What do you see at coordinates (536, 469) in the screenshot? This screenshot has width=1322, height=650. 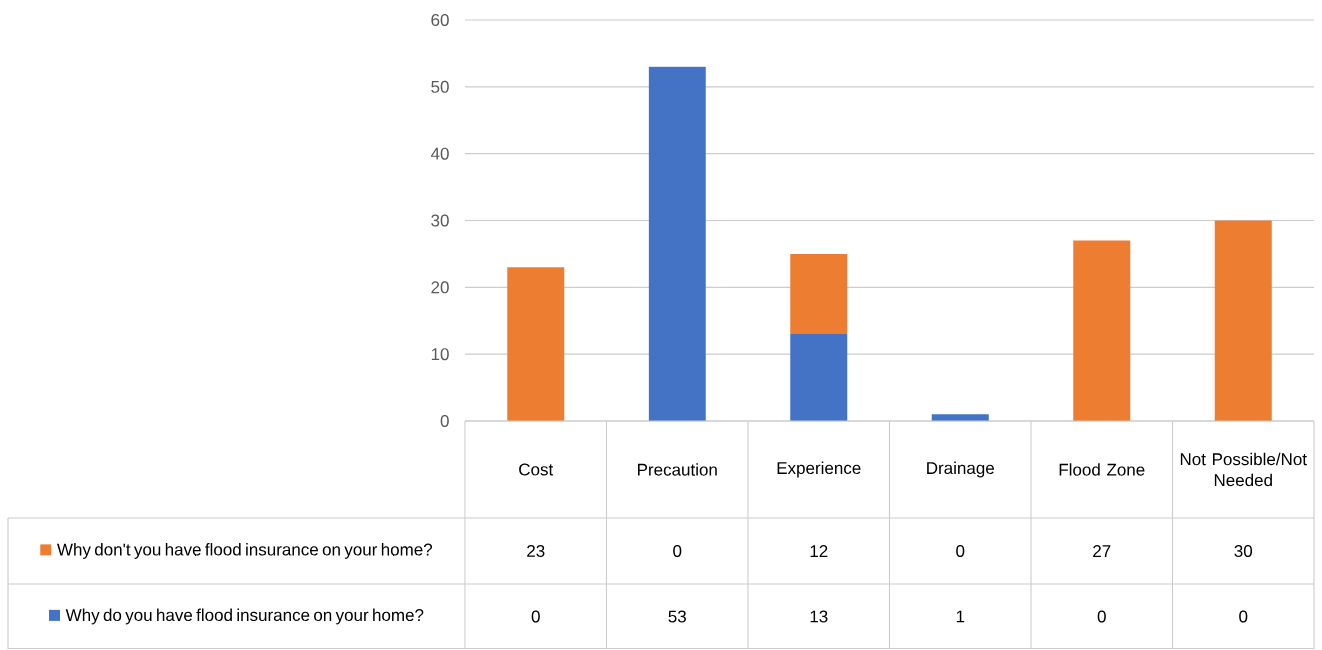 I see `x-tick-label: Cost` at bounding box center [536, 469].